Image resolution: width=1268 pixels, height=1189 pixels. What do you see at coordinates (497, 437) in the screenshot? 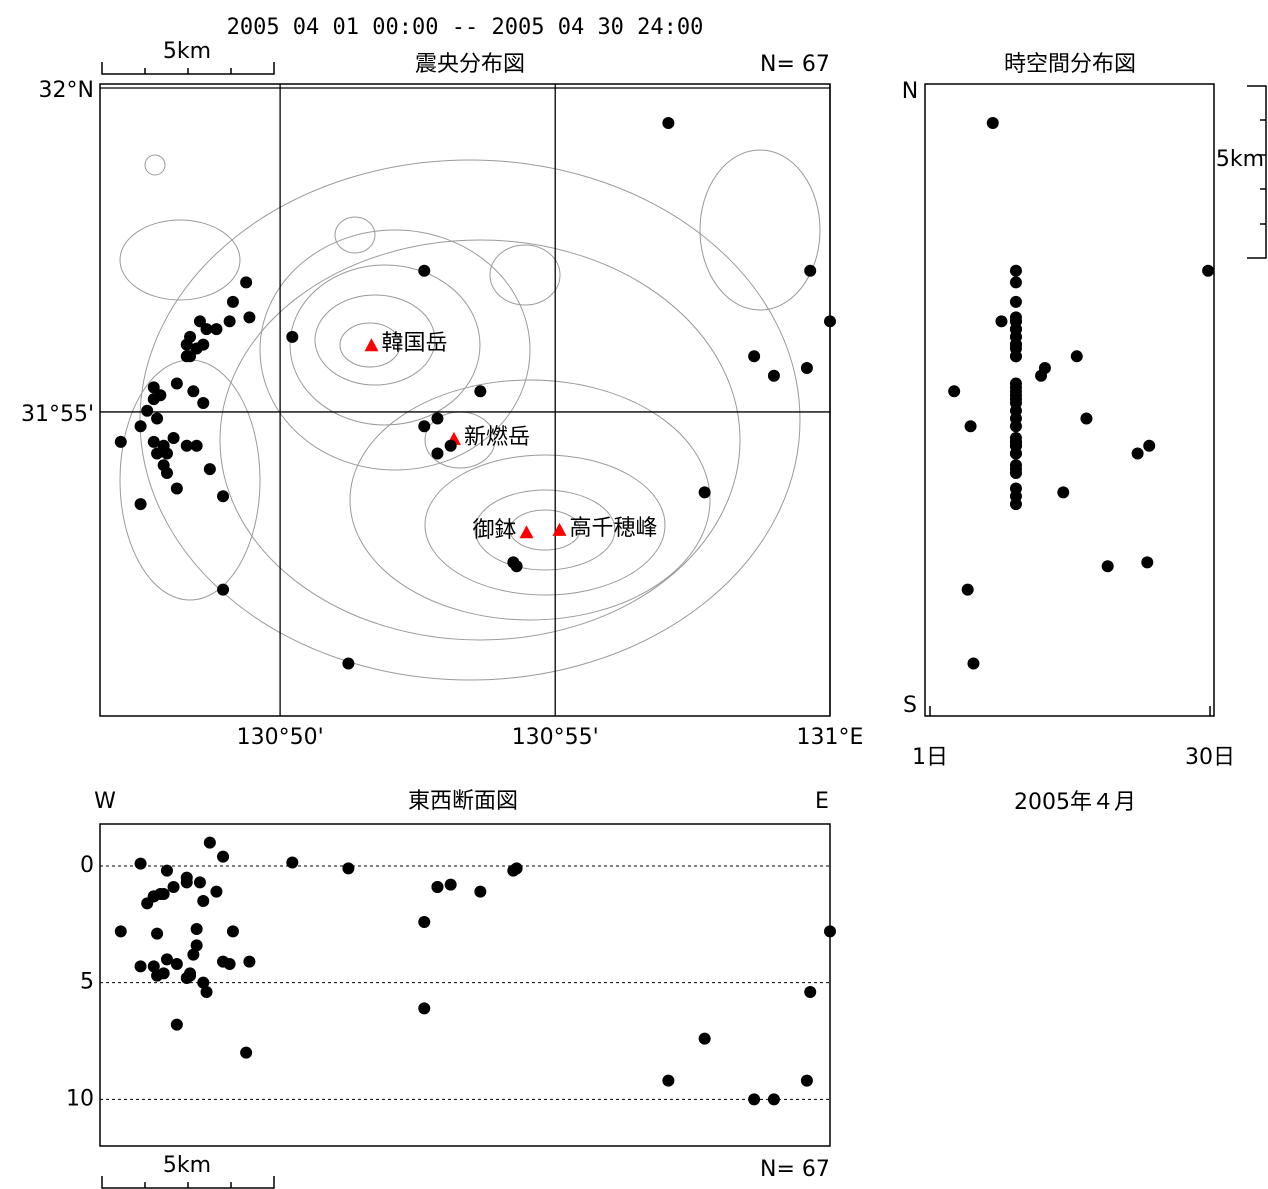
I see `volcano-label: 新燃岳` at bounding box center [497, 437].